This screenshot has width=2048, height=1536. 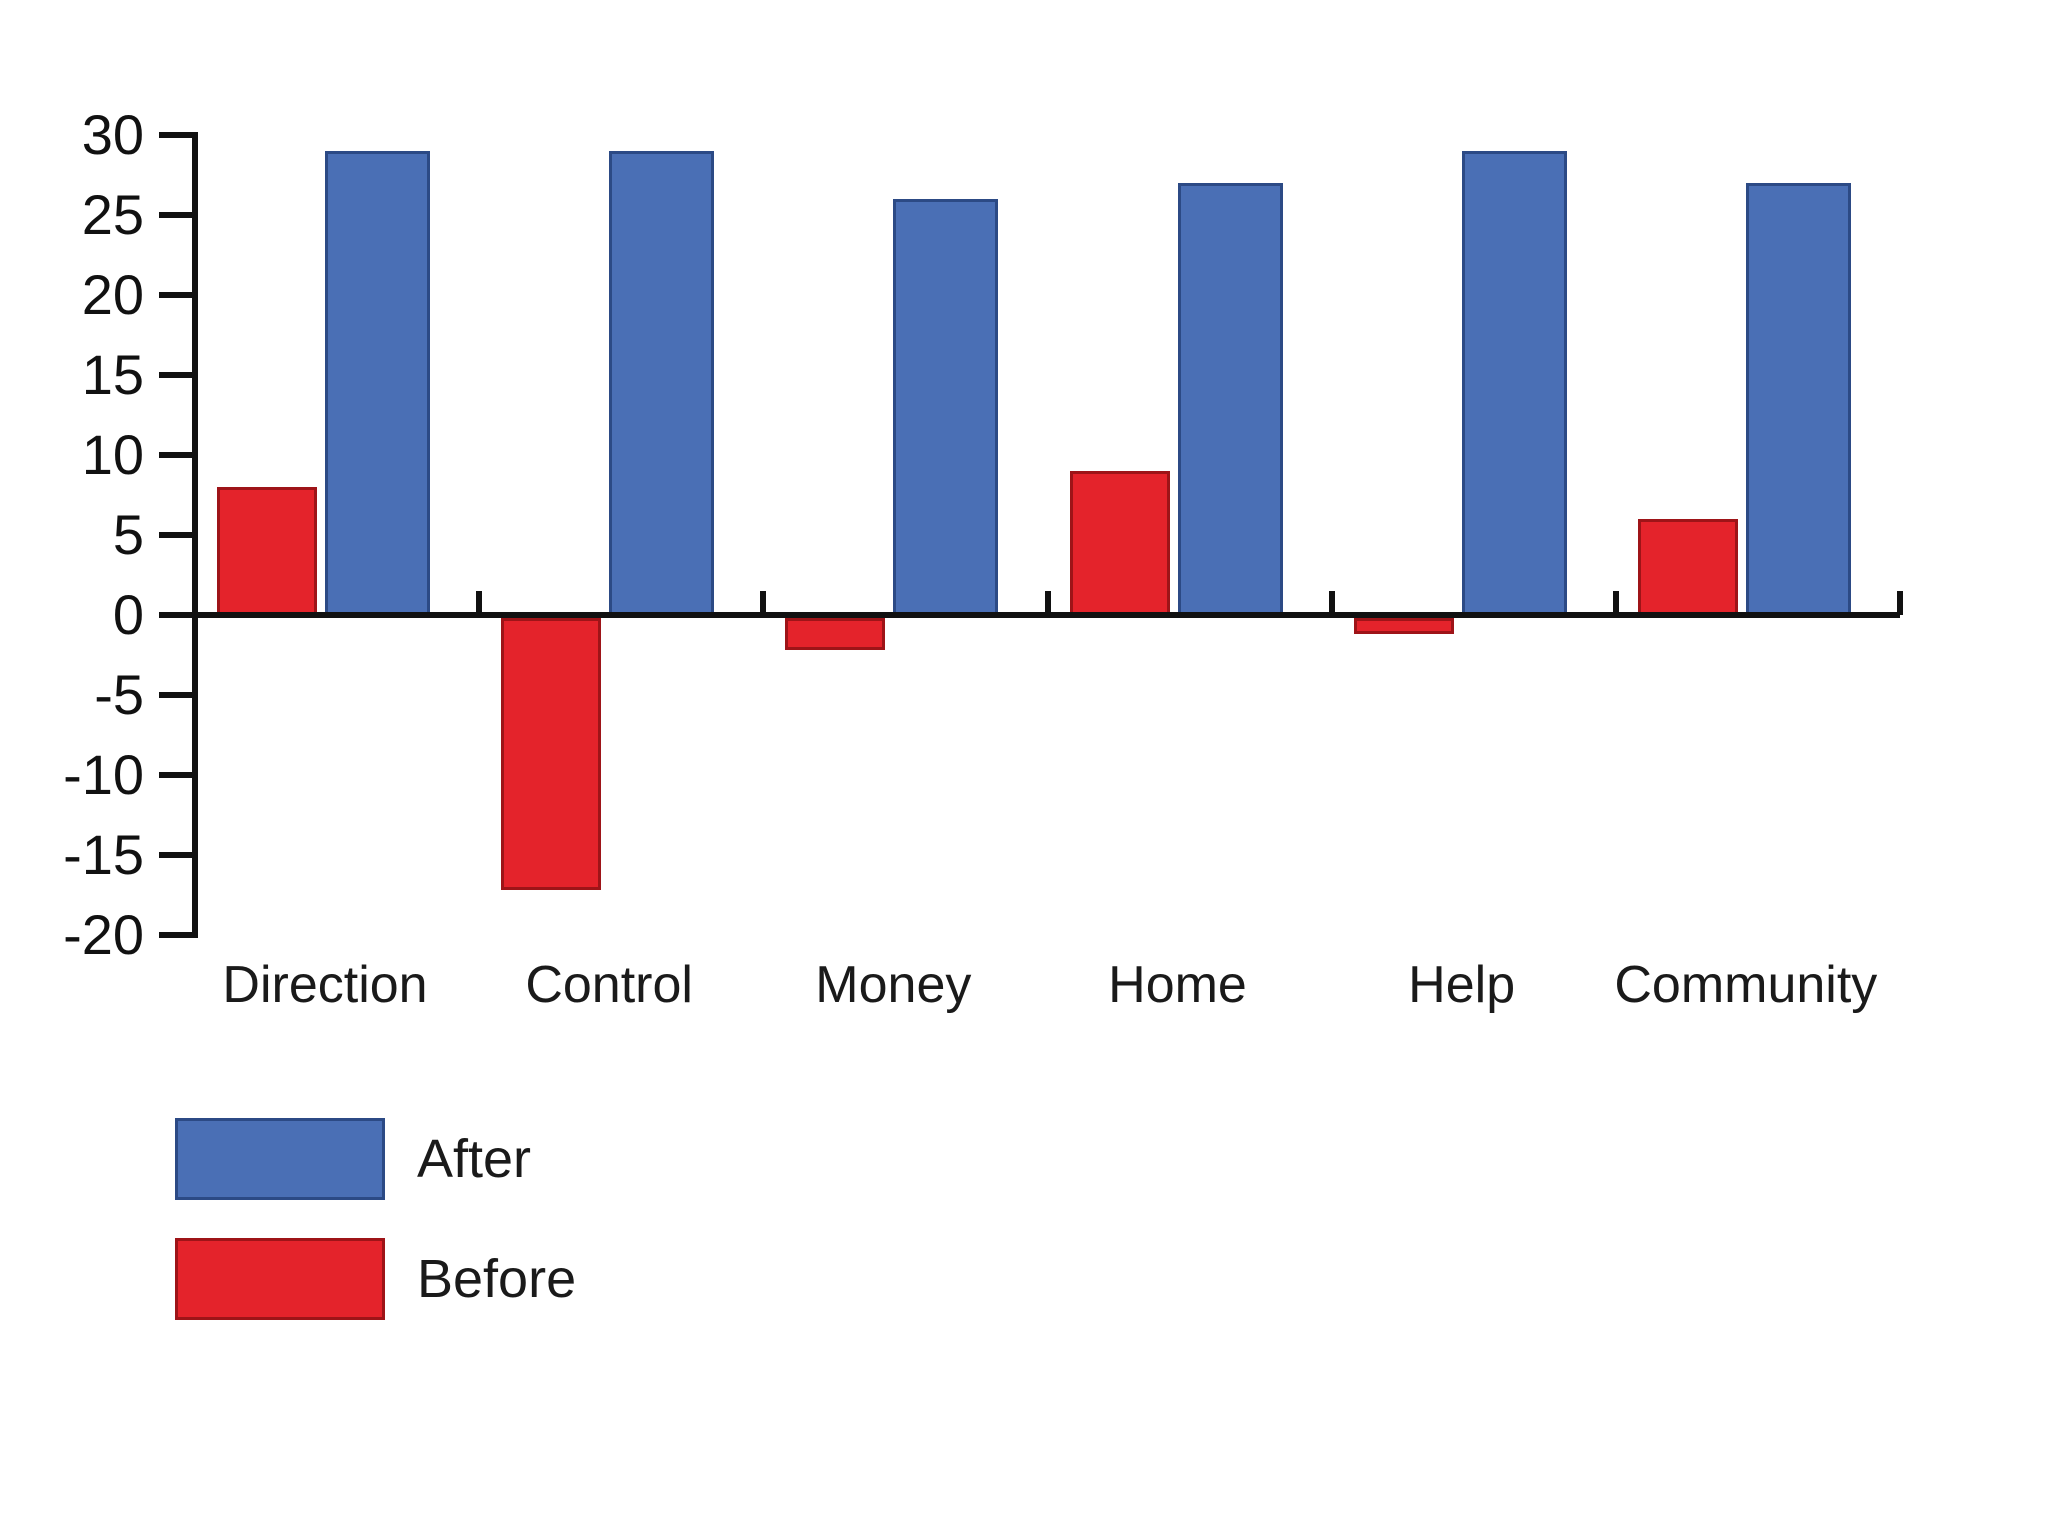 What do you see at coordinates (112, 134) in the screenshot?
I see `y-axis-tick-label: 30` at bounding box center [112, 134].